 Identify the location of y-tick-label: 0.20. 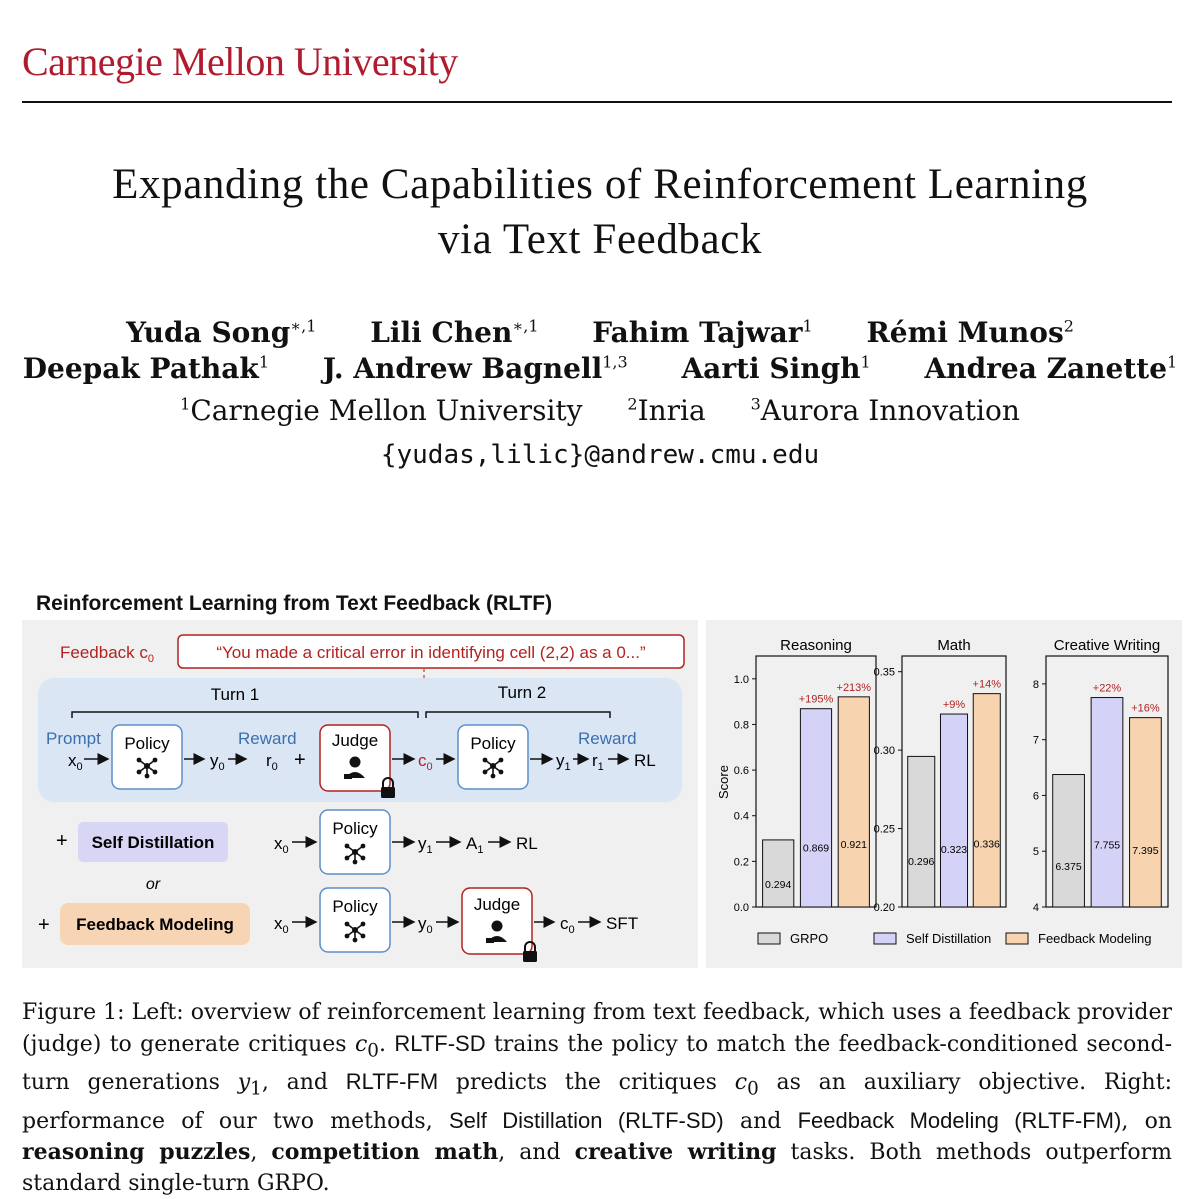
(884, 908).